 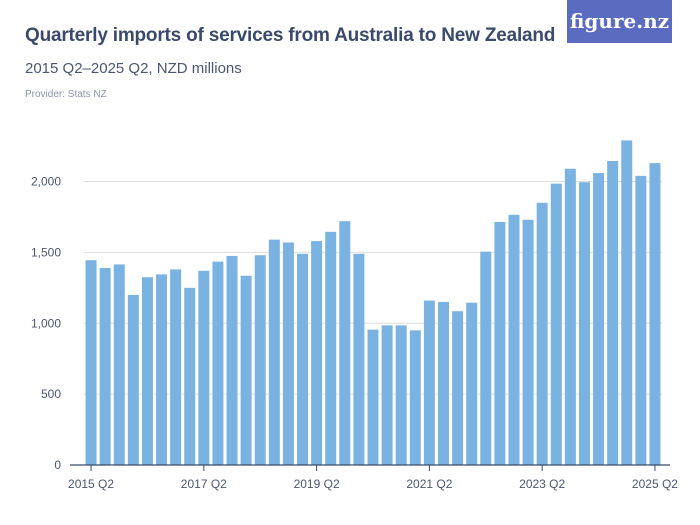 What do you see at coordinates (91, 362) in the screenshot?
I see `bar: 2015 Q2: 1445` at bounding box center [91, 362].